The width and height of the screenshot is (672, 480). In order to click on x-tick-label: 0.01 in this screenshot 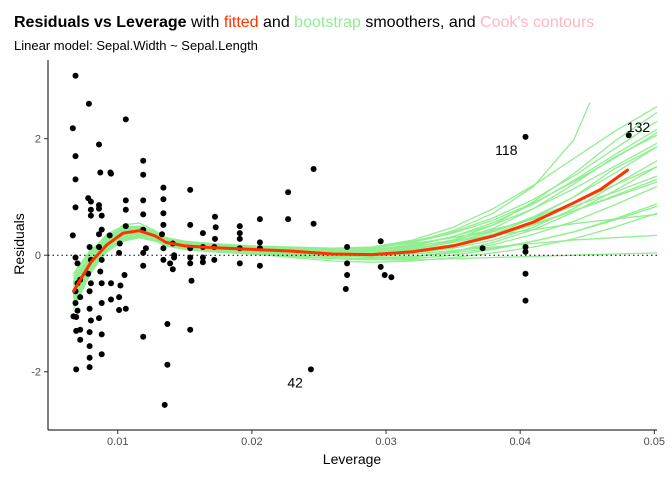, I will do `click(117, 442)`.